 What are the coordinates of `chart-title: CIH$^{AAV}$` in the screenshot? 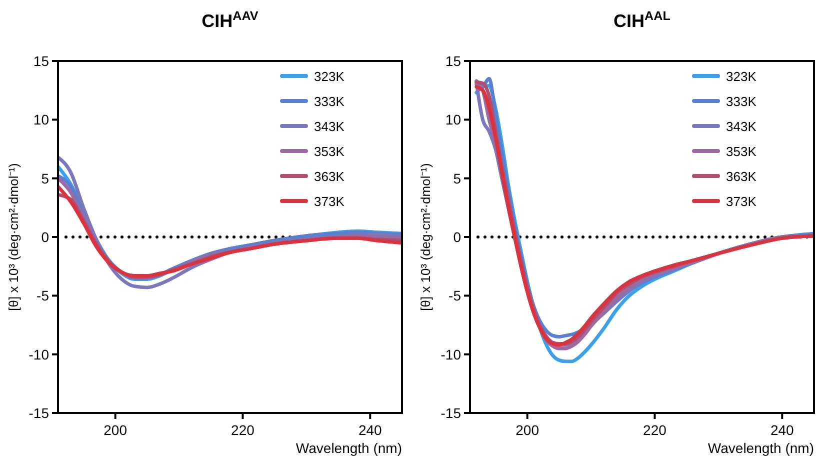 It's located at (230, 20).